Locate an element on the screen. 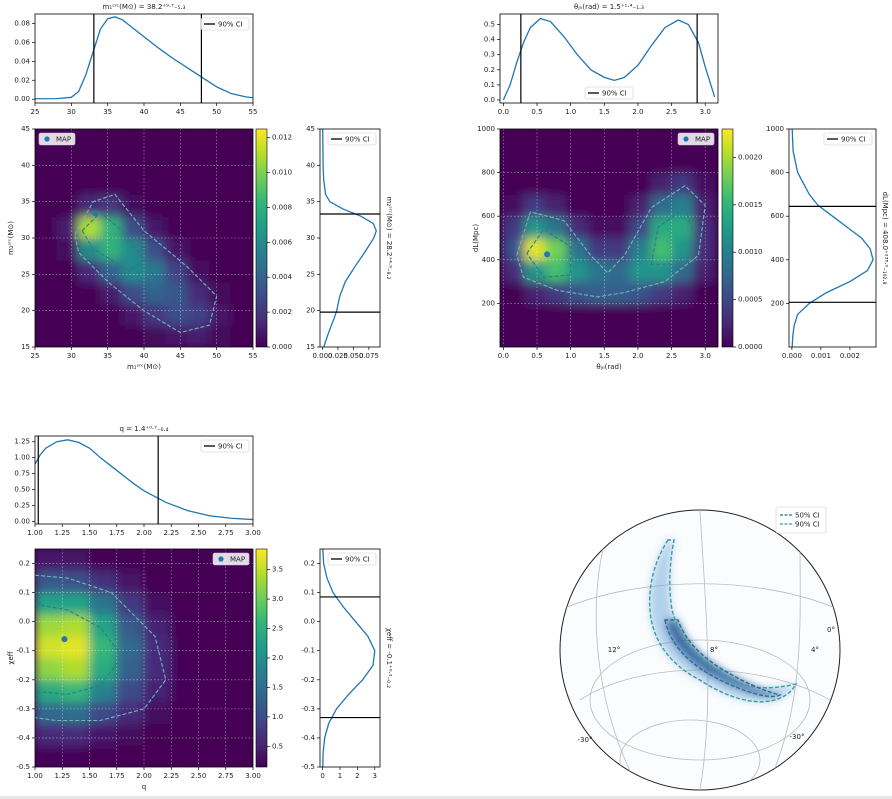  axes-frame is located at coordinates (609, 238).